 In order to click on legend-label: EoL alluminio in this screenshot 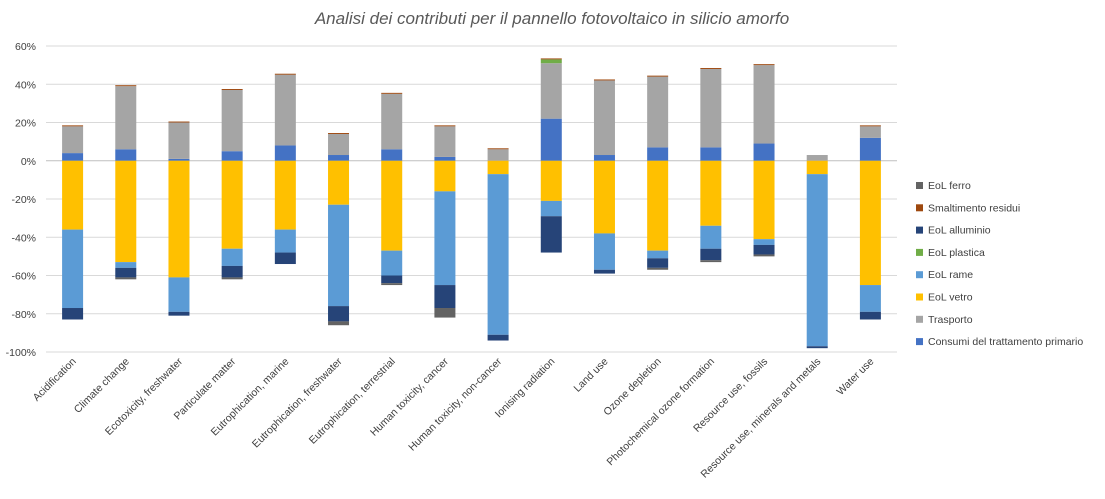, I will do `click(959, 231)`.